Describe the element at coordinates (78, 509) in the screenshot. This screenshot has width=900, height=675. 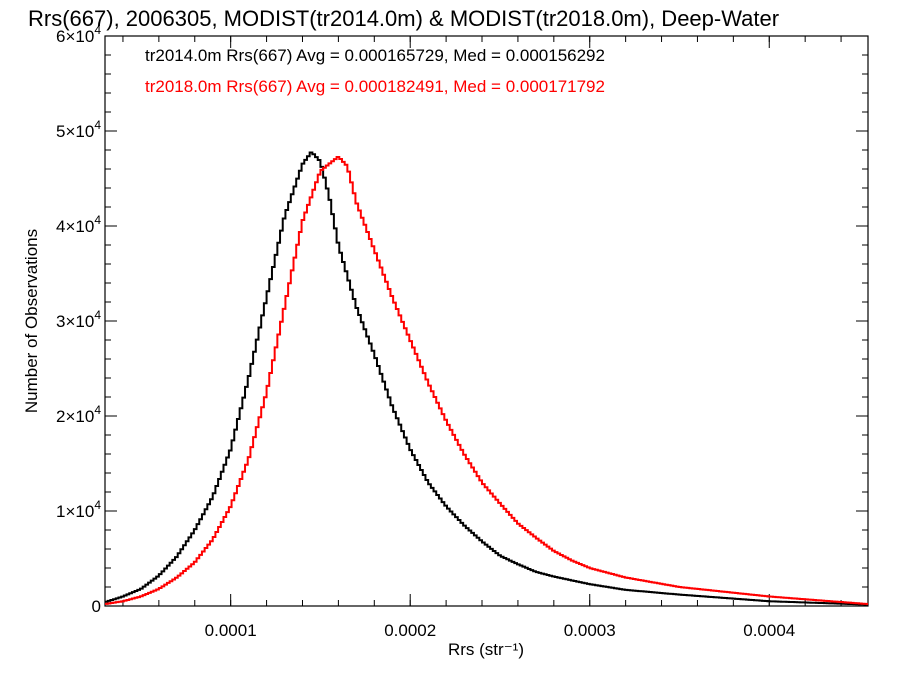
I see `y-tick-label: 1×10⁴` at that location.